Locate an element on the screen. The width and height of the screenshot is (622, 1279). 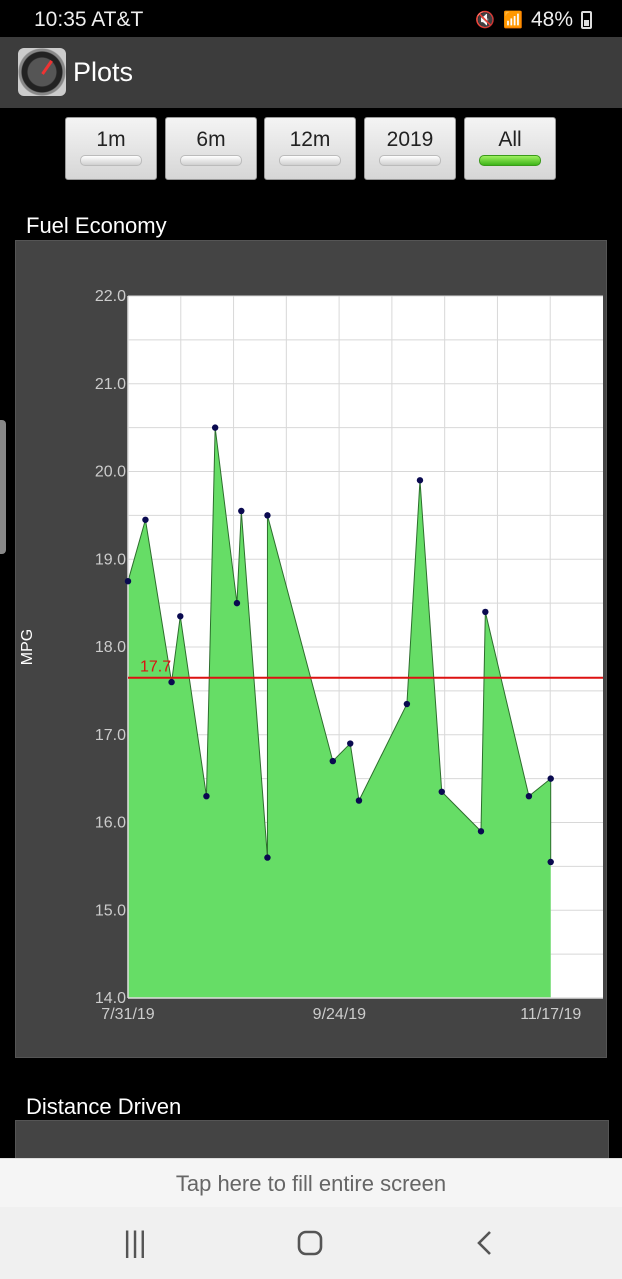
distance-driven-title: Distance Driven is located at coordinates (104, 1106).